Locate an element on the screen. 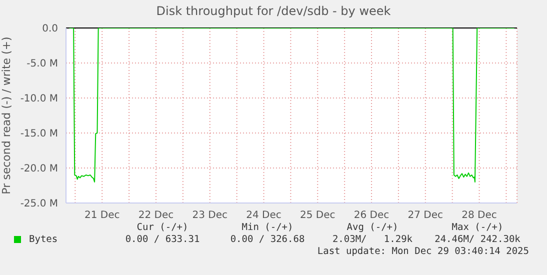 The height and width of the screenshot is (275, 547). text: 24.46M/ 242.30k is located at coordinates (478, 239).